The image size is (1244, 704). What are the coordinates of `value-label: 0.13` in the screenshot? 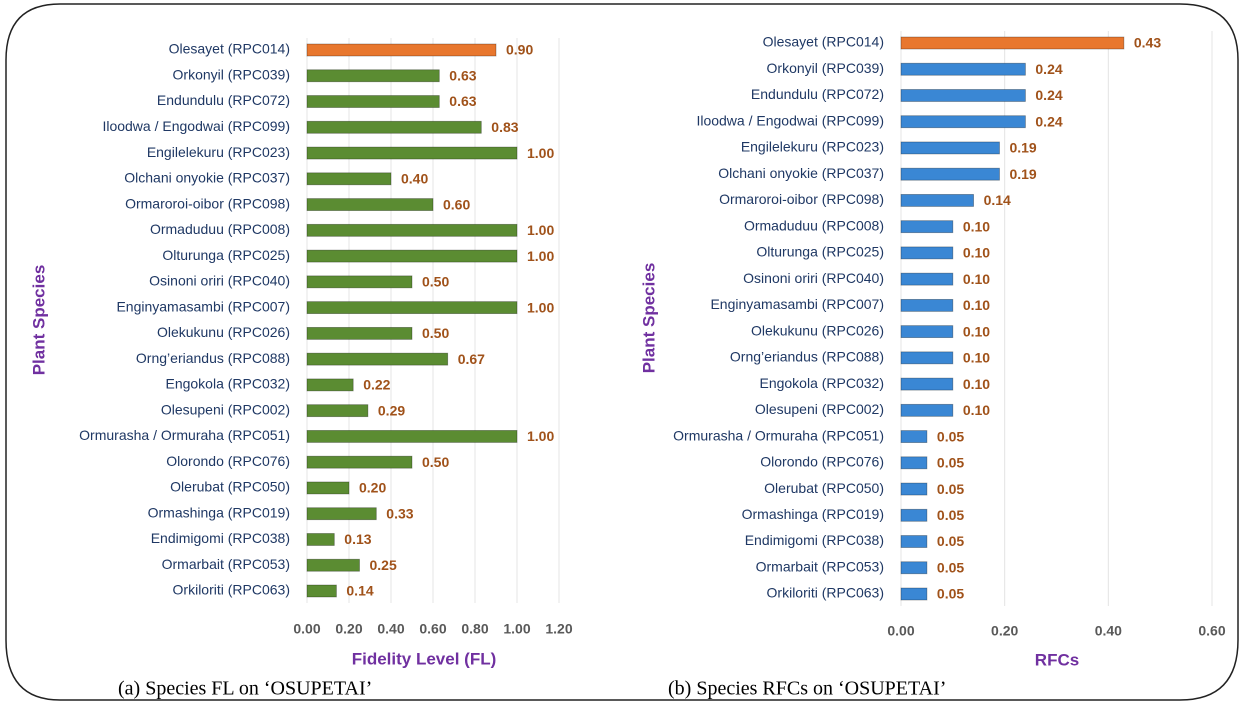 It's located at (357, 539).